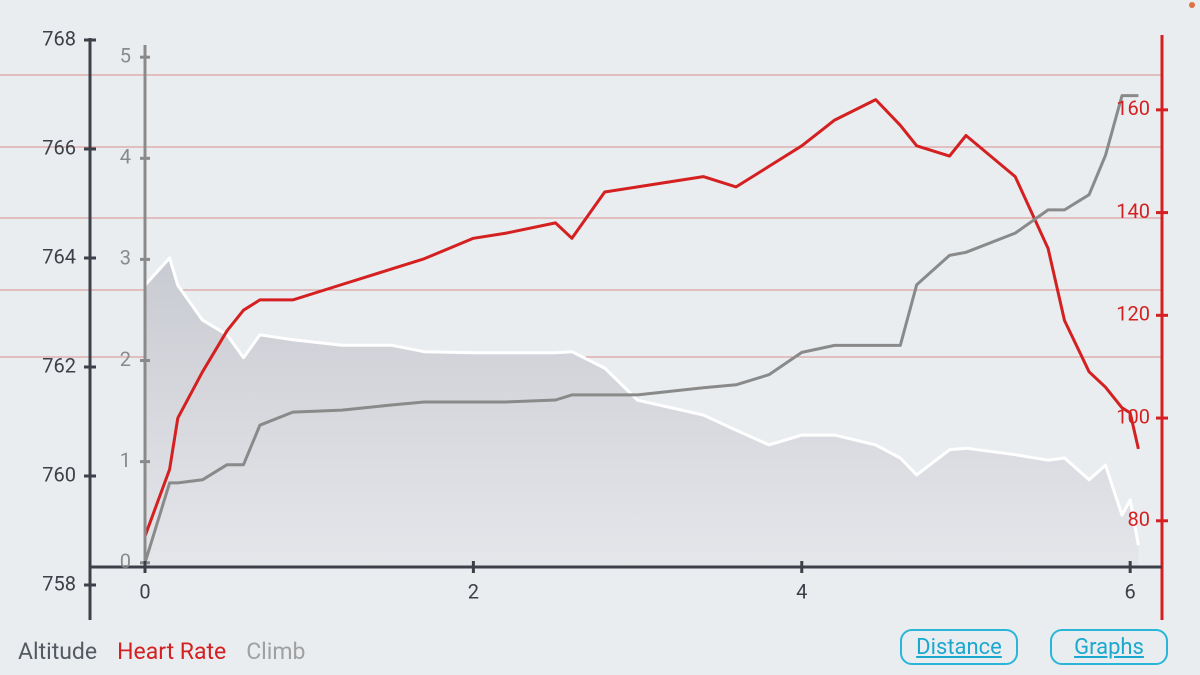 The height and width of the screenshot is (675, 1200). Describe the element at coordinates (125, 359) in the screenshot. I see `climb-tick-label: 2` at that location.